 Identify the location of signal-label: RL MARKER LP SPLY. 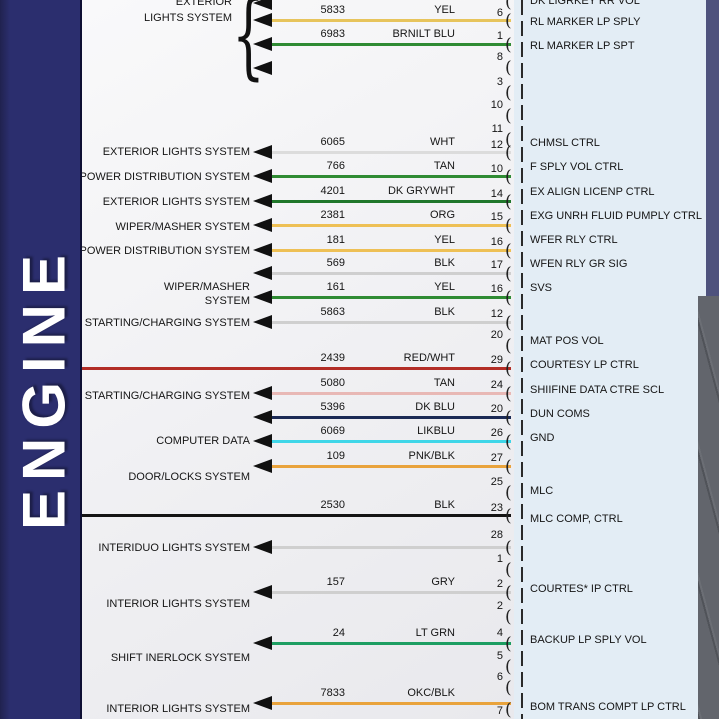
(585, 22).